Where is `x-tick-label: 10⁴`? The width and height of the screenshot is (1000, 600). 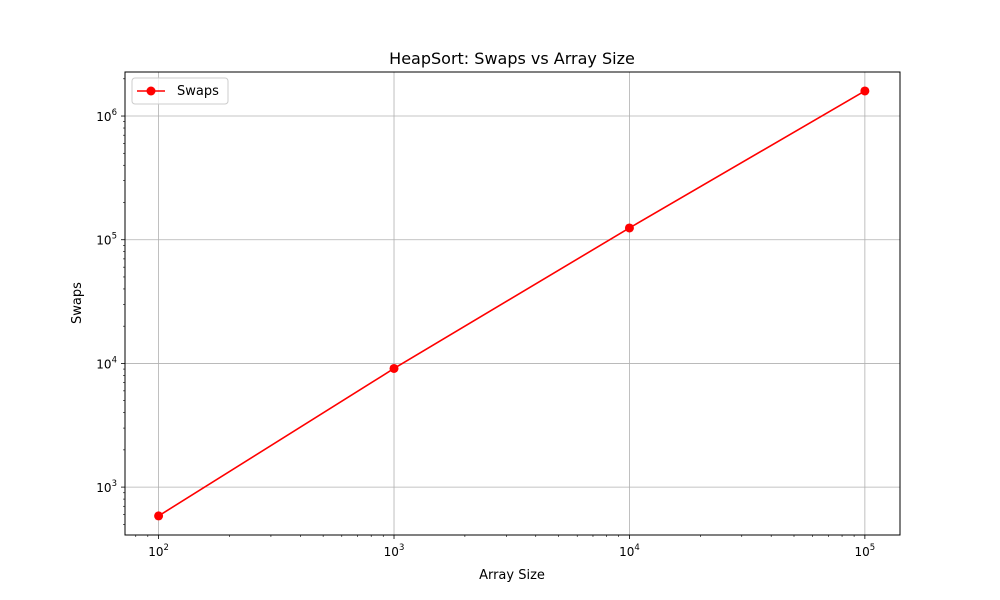
x-tick-label: 10⁴ is located at coordinates (629, 551).